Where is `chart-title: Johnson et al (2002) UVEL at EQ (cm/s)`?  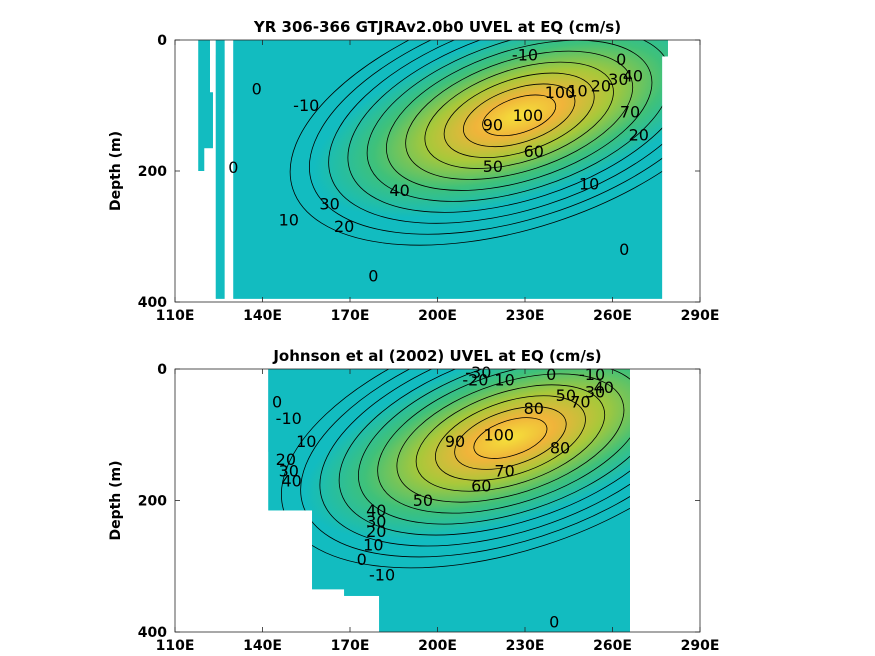
chart-title: Johnson et al (2002) UVEL at EQ (cm/s) is located at coordinates (436, 356).